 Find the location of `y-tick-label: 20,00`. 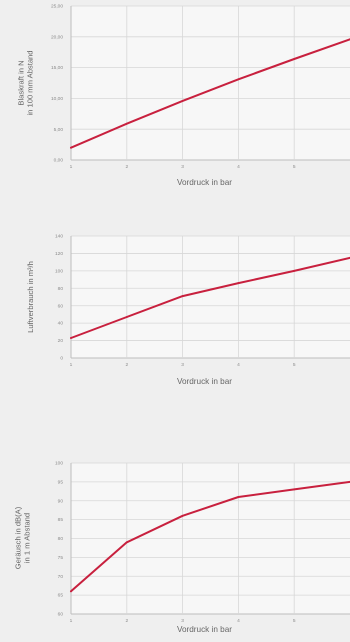

y-tick-label: 20,00 is located at coordinates (57, 37).